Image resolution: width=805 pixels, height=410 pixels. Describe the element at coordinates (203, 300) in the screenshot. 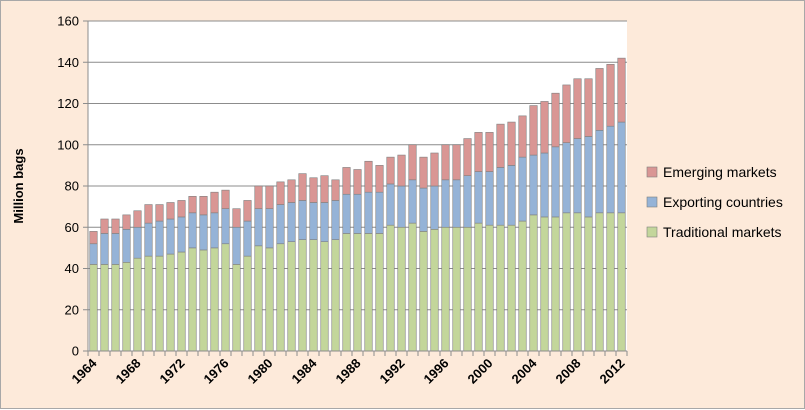

I see `bar-traditional-1974` at that location.